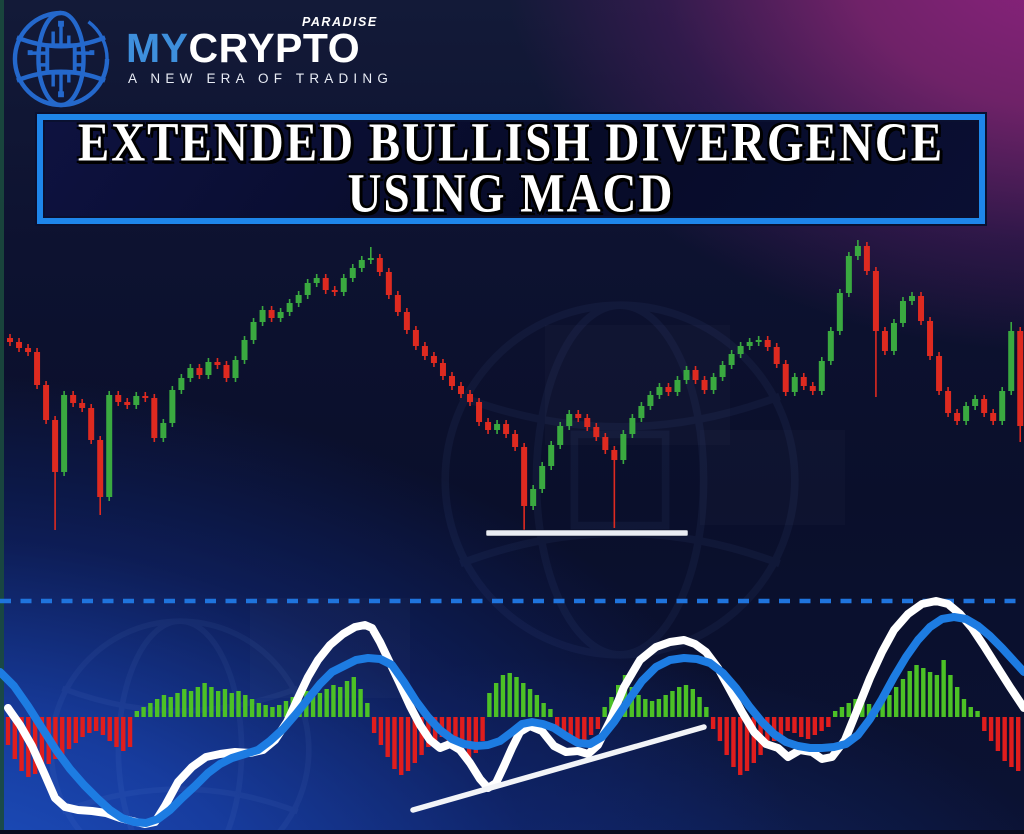 This screenshot has height=834, width=1024. What do you see at coordinates (511, 143) in the screenshot?
I see `title-line-1: EXTENDED BULLISH DIVERGENCE` at bounding box center [511, 143].